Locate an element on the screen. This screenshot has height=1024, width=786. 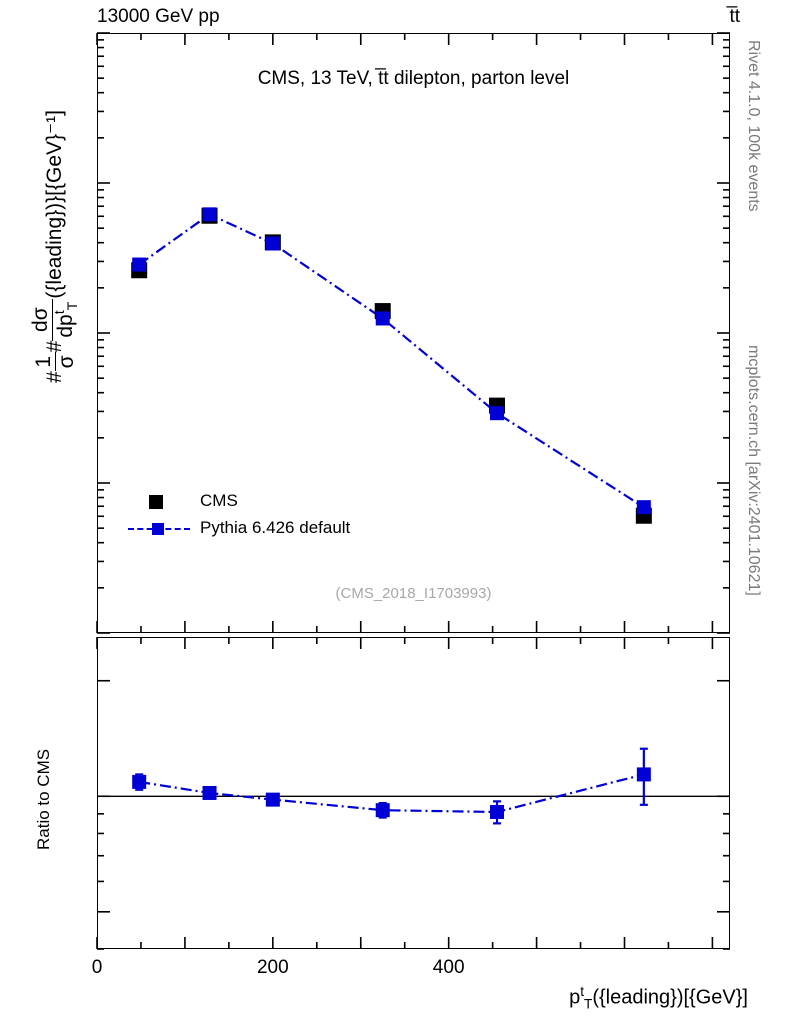
y-axis-title-derivative: dσ dptT is located at coordinates (55, 319).